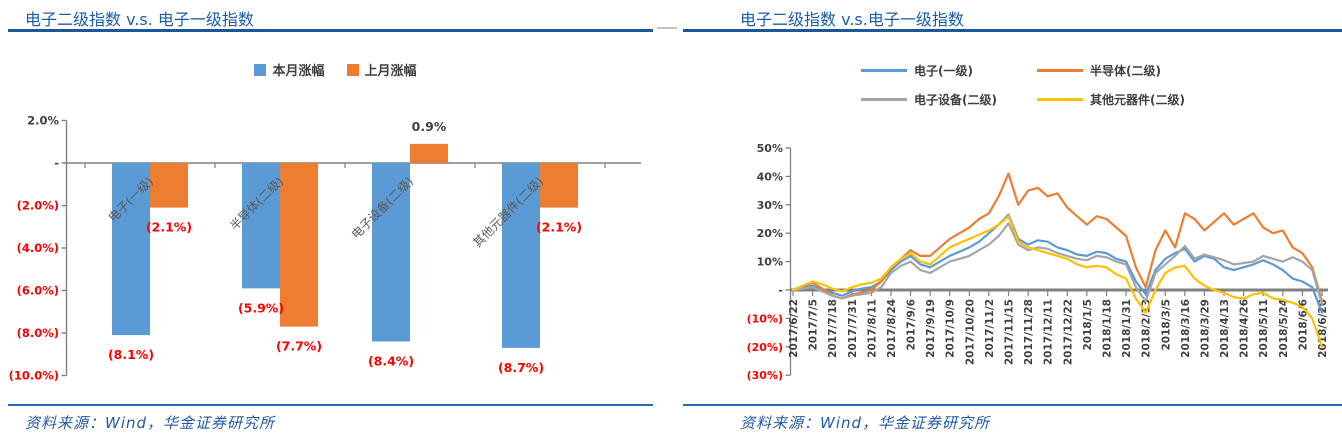 The height and width of the screenshot is (443, 1342). I want to click on svg-text: (8.0%), so click(38, 333).